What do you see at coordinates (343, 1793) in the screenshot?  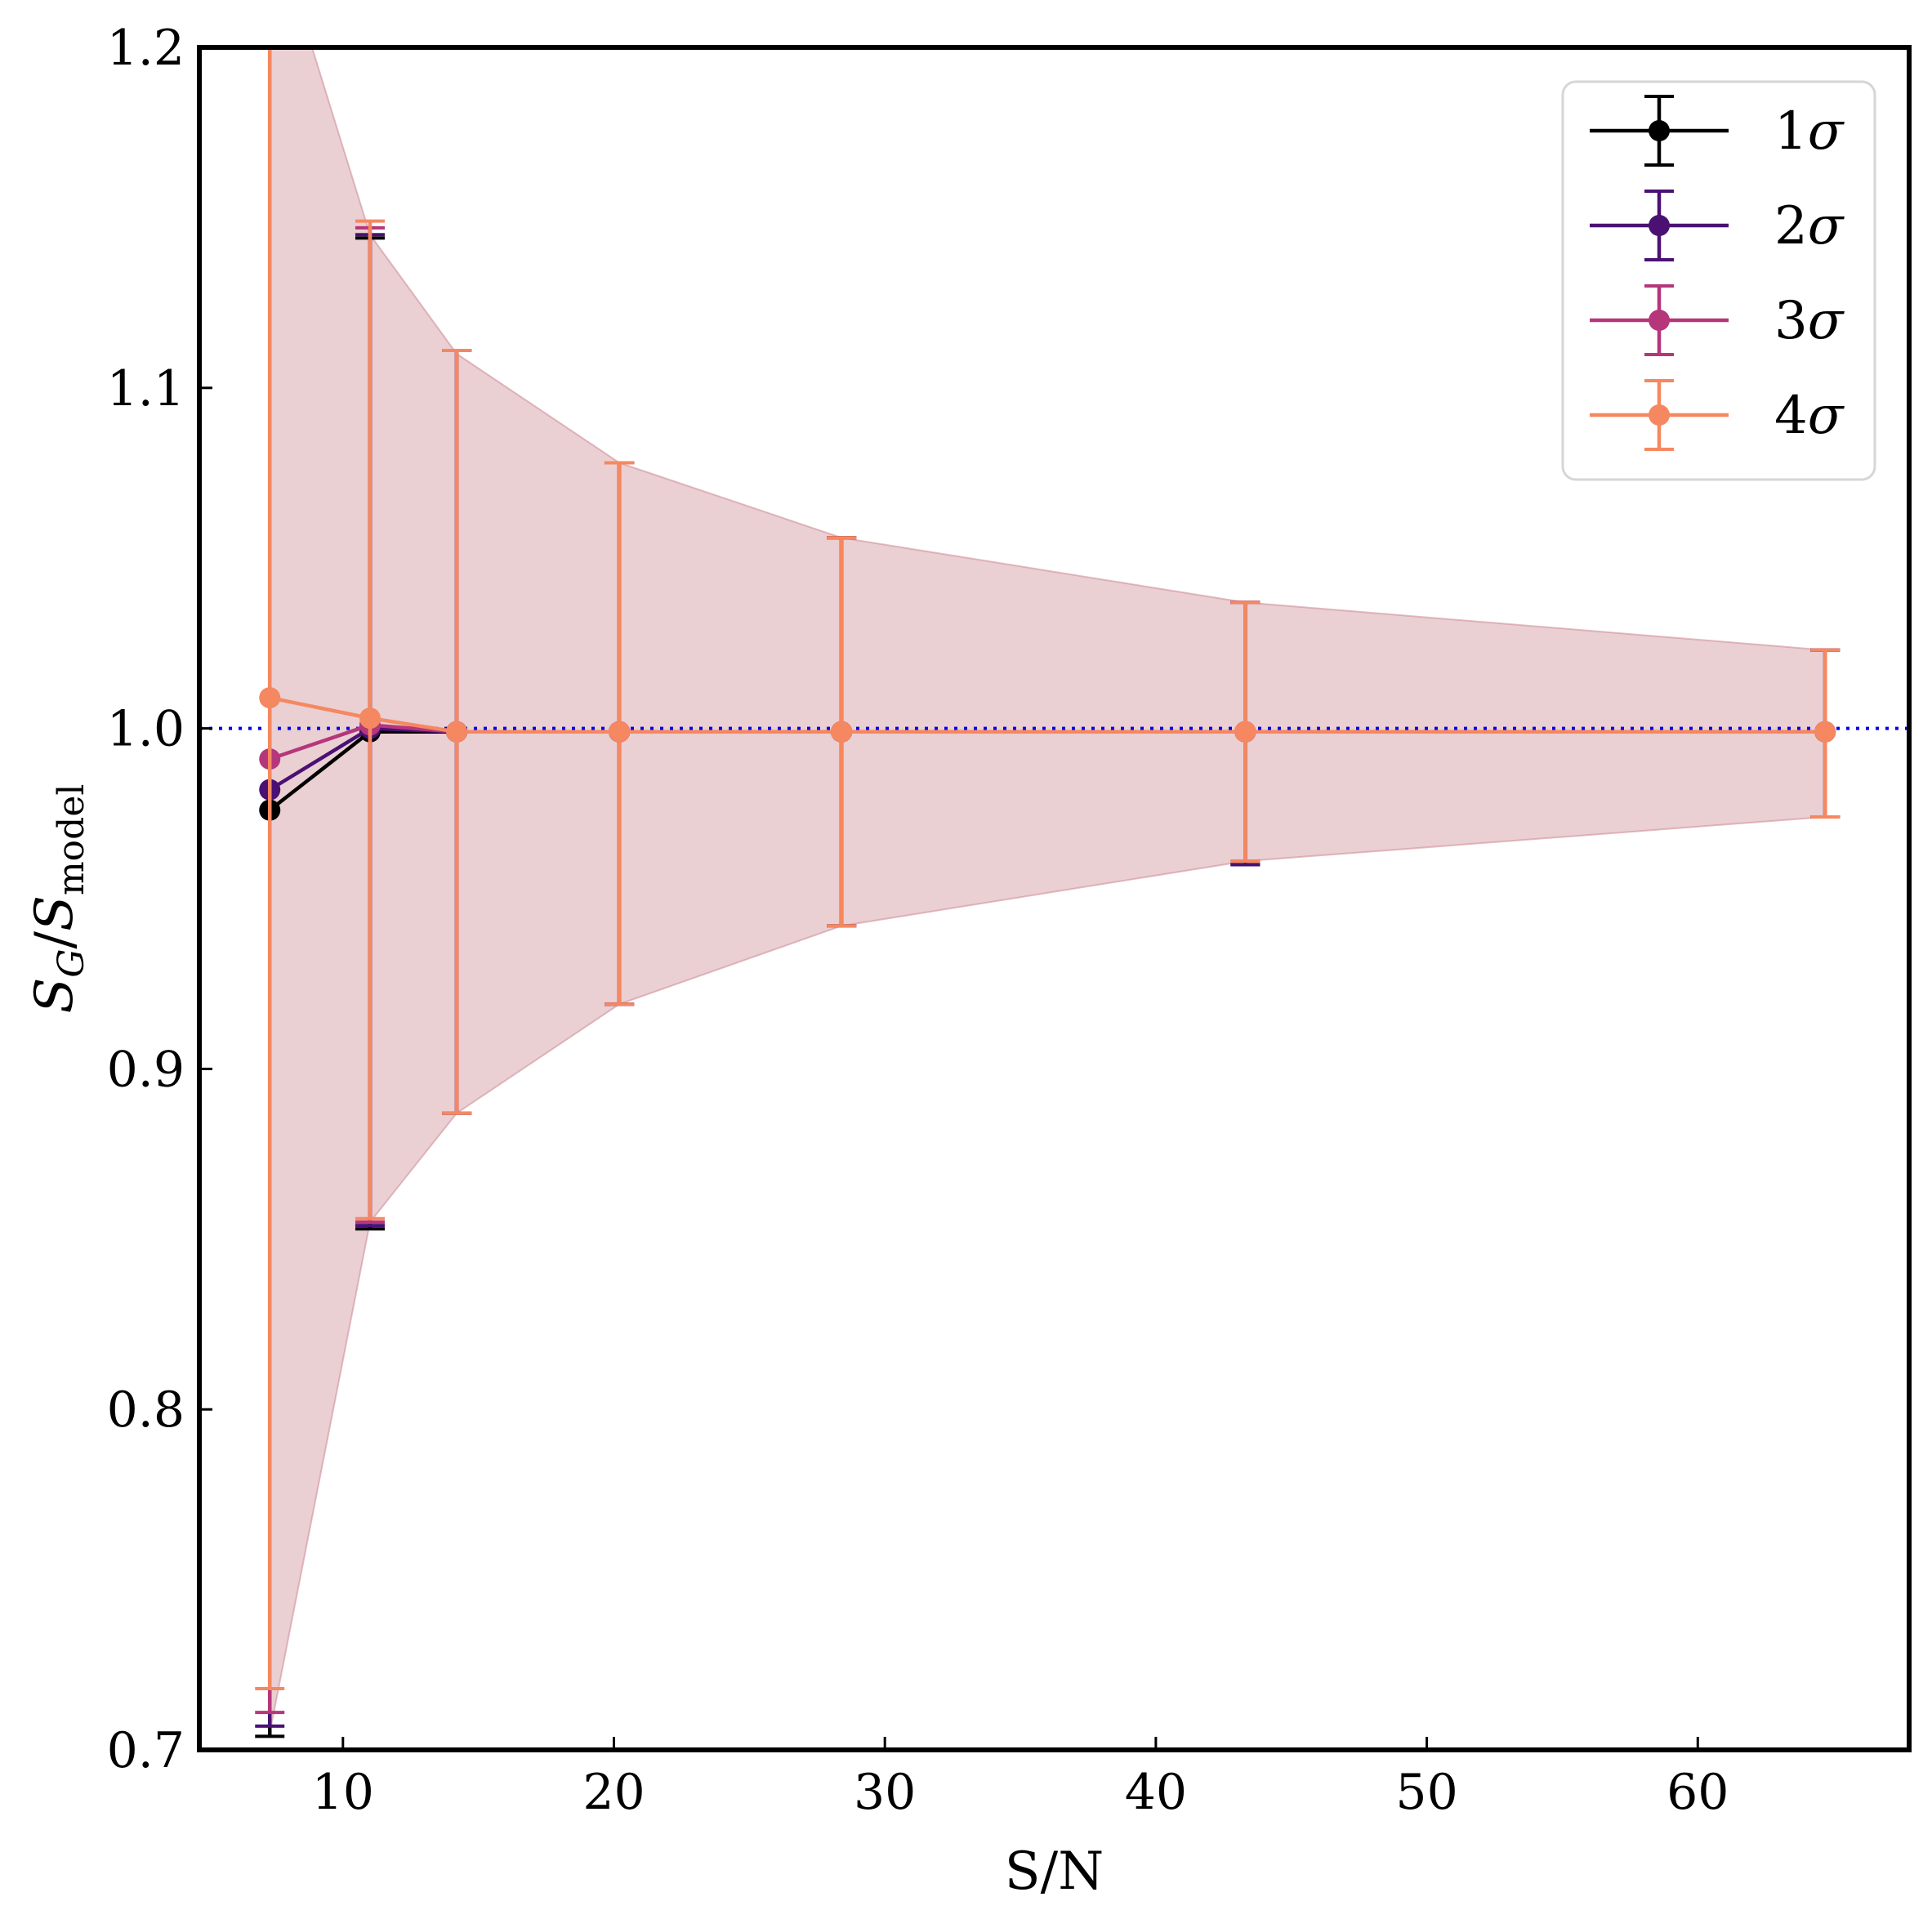 I see `x-tick-label: 10` at bounding box center [343, 1793].